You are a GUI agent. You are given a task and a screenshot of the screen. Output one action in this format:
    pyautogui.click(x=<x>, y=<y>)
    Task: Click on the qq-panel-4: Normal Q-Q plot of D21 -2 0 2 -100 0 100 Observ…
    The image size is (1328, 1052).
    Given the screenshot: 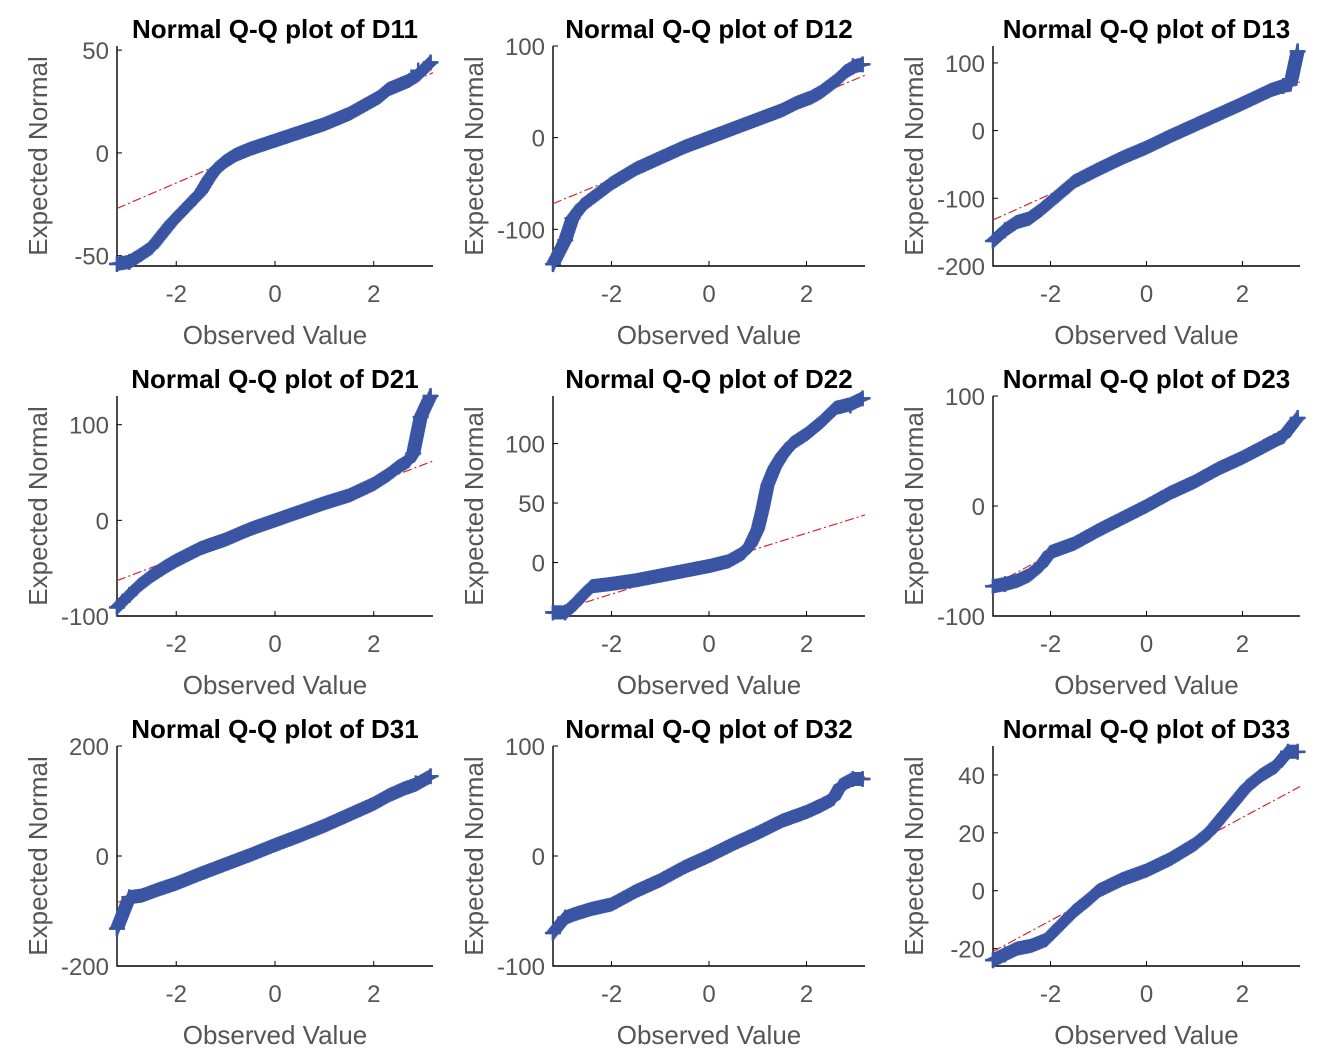 What is the action you would take?
    pyautogui.click(x=231, y=532)
    